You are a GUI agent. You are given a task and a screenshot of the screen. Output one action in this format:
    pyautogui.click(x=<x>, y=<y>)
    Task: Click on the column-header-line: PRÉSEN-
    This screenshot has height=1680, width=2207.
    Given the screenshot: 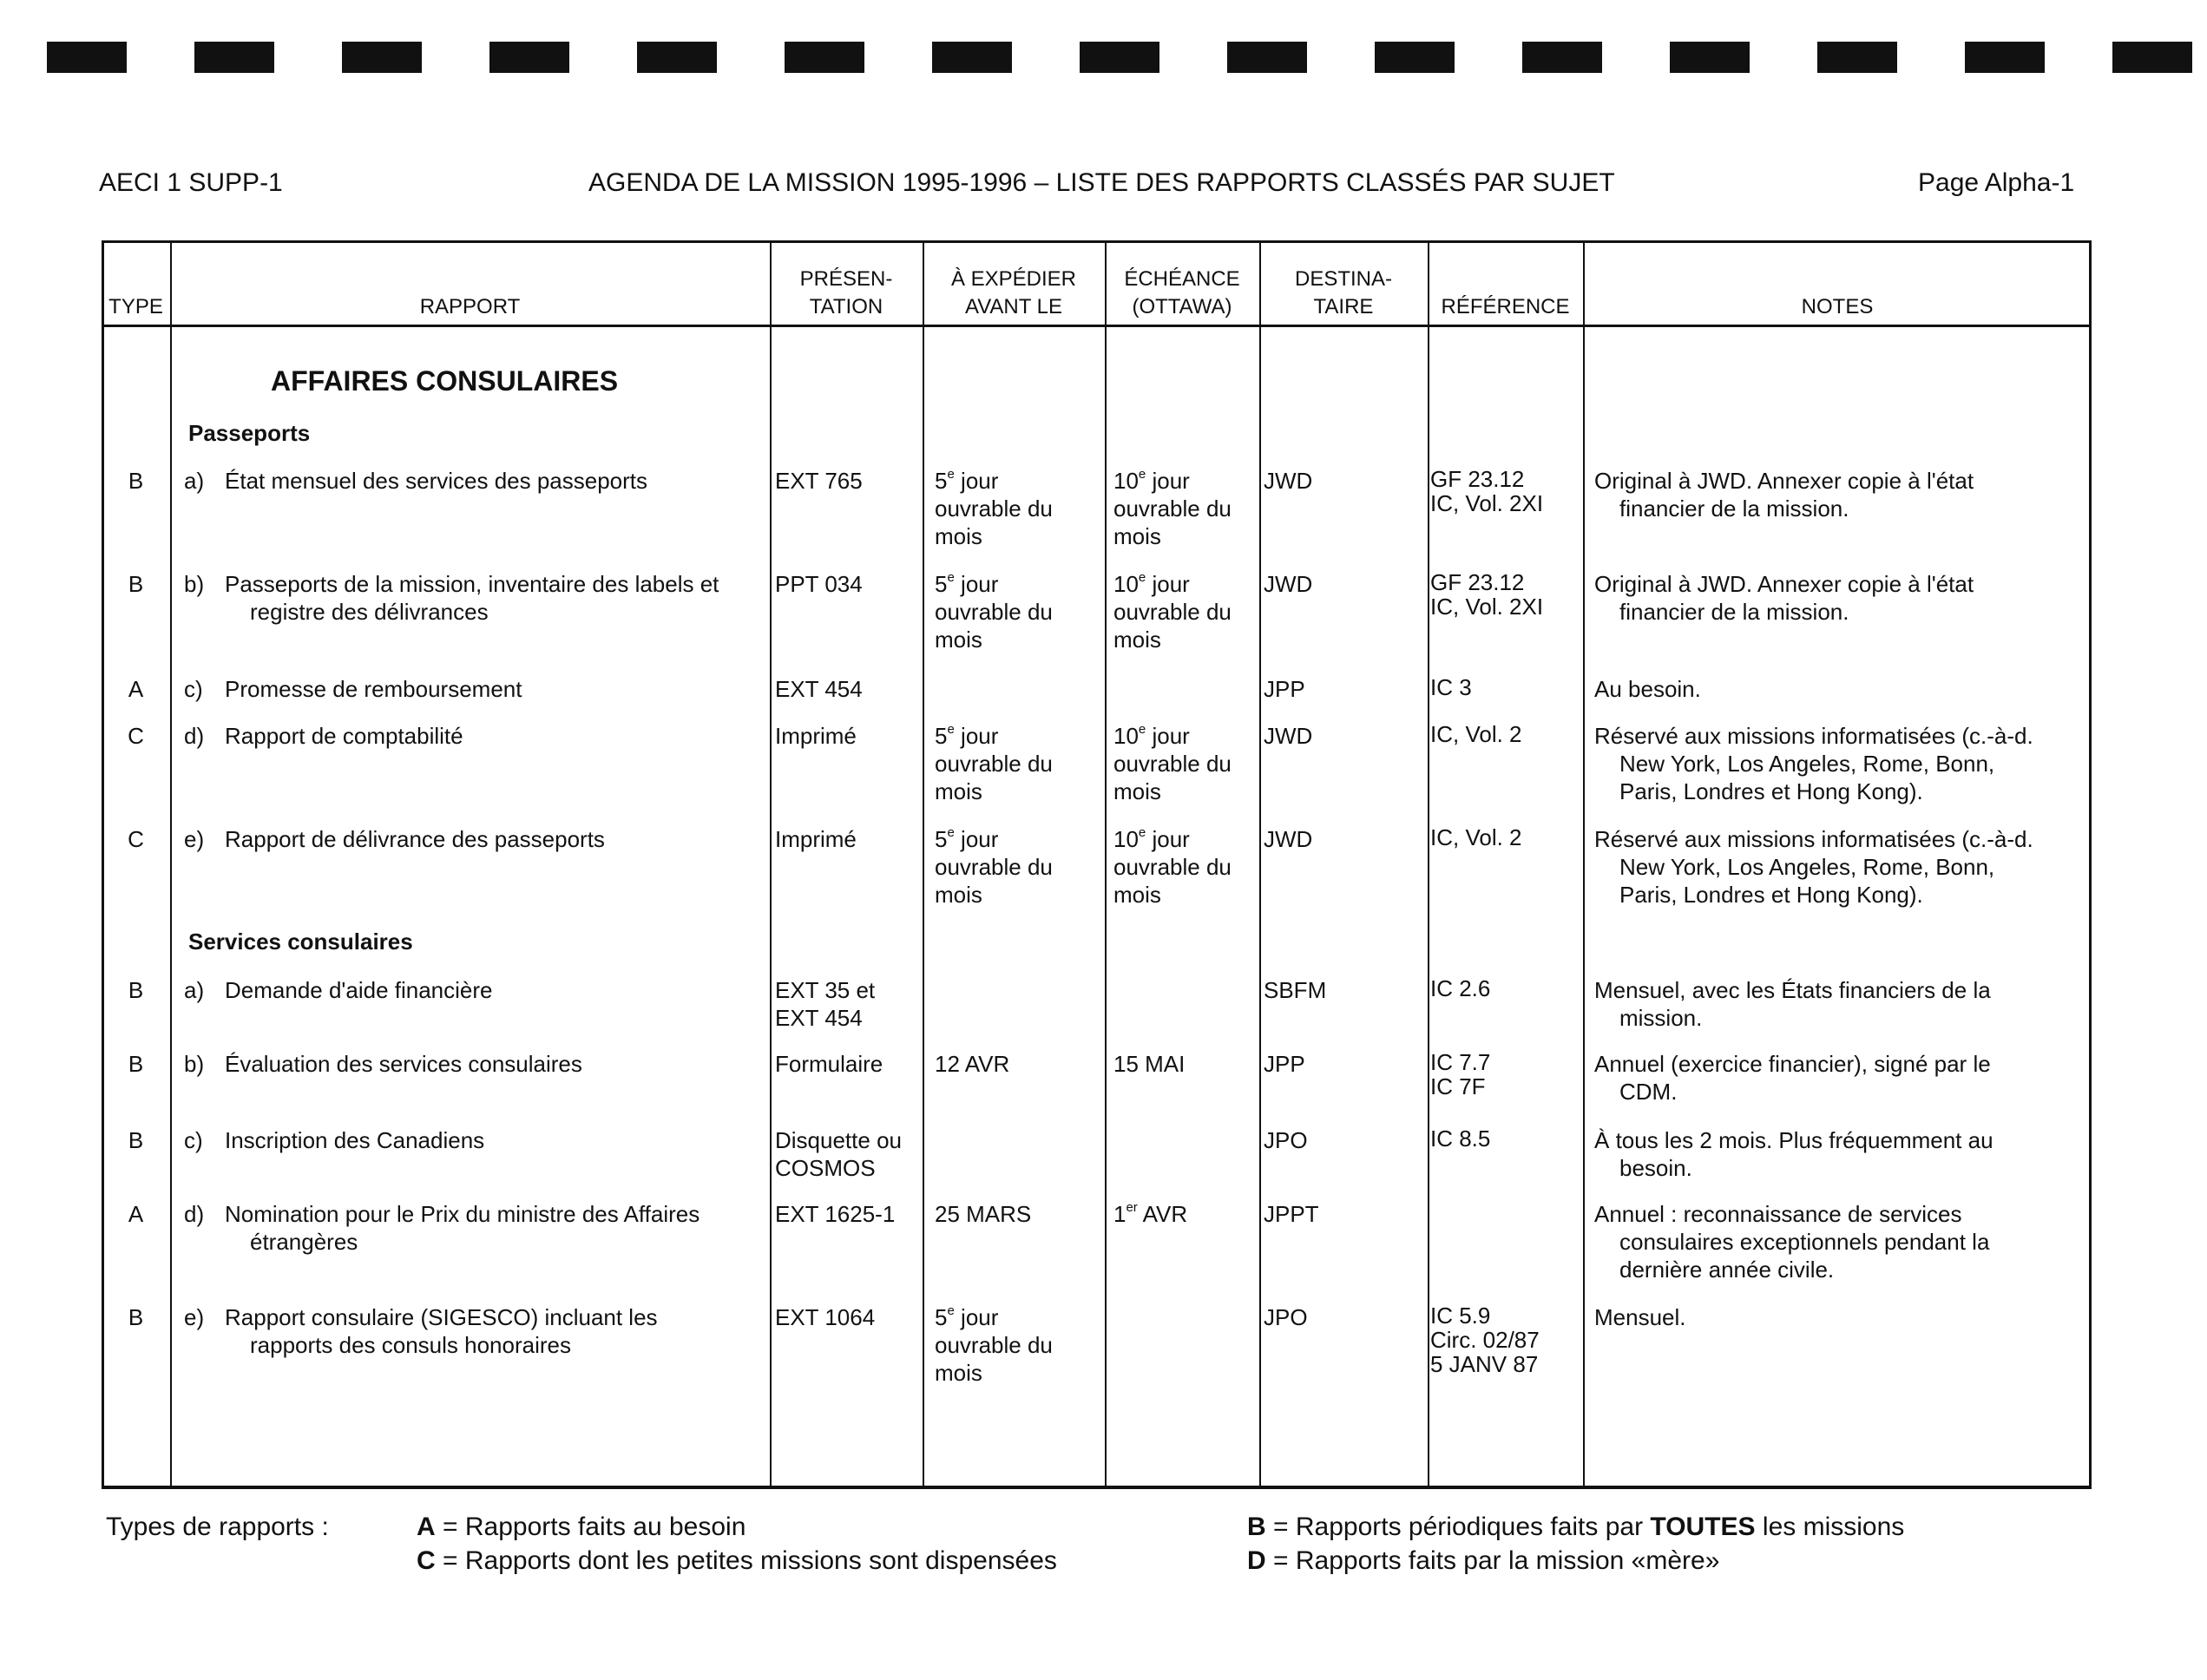 What is the action you would take?
    pyautogui.click(x=846, y=279)
    